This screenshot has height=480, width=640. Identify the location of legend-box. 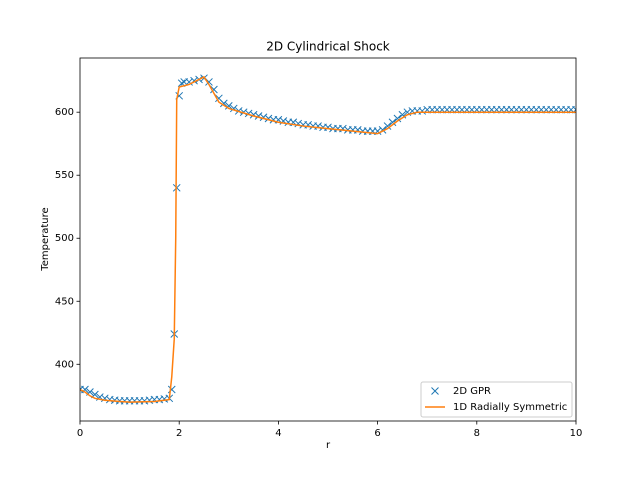
(496, 399).